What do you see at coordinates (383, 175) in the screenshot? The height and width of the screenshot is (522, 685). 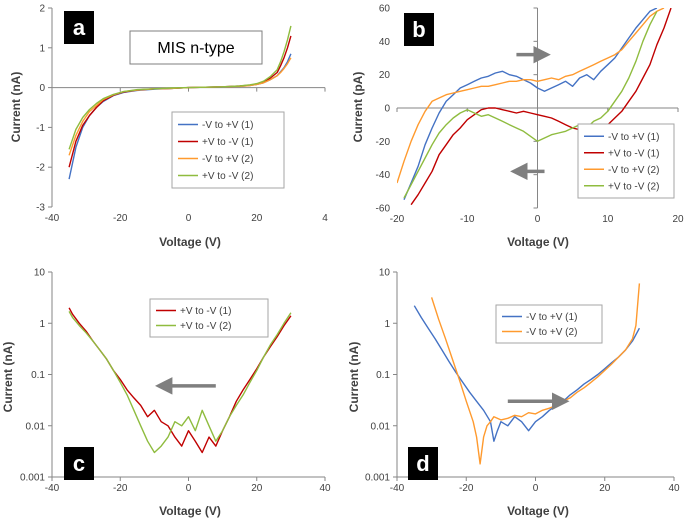 I see `panel-b-y-tick-label: -40` at bounding box center [383, 175].